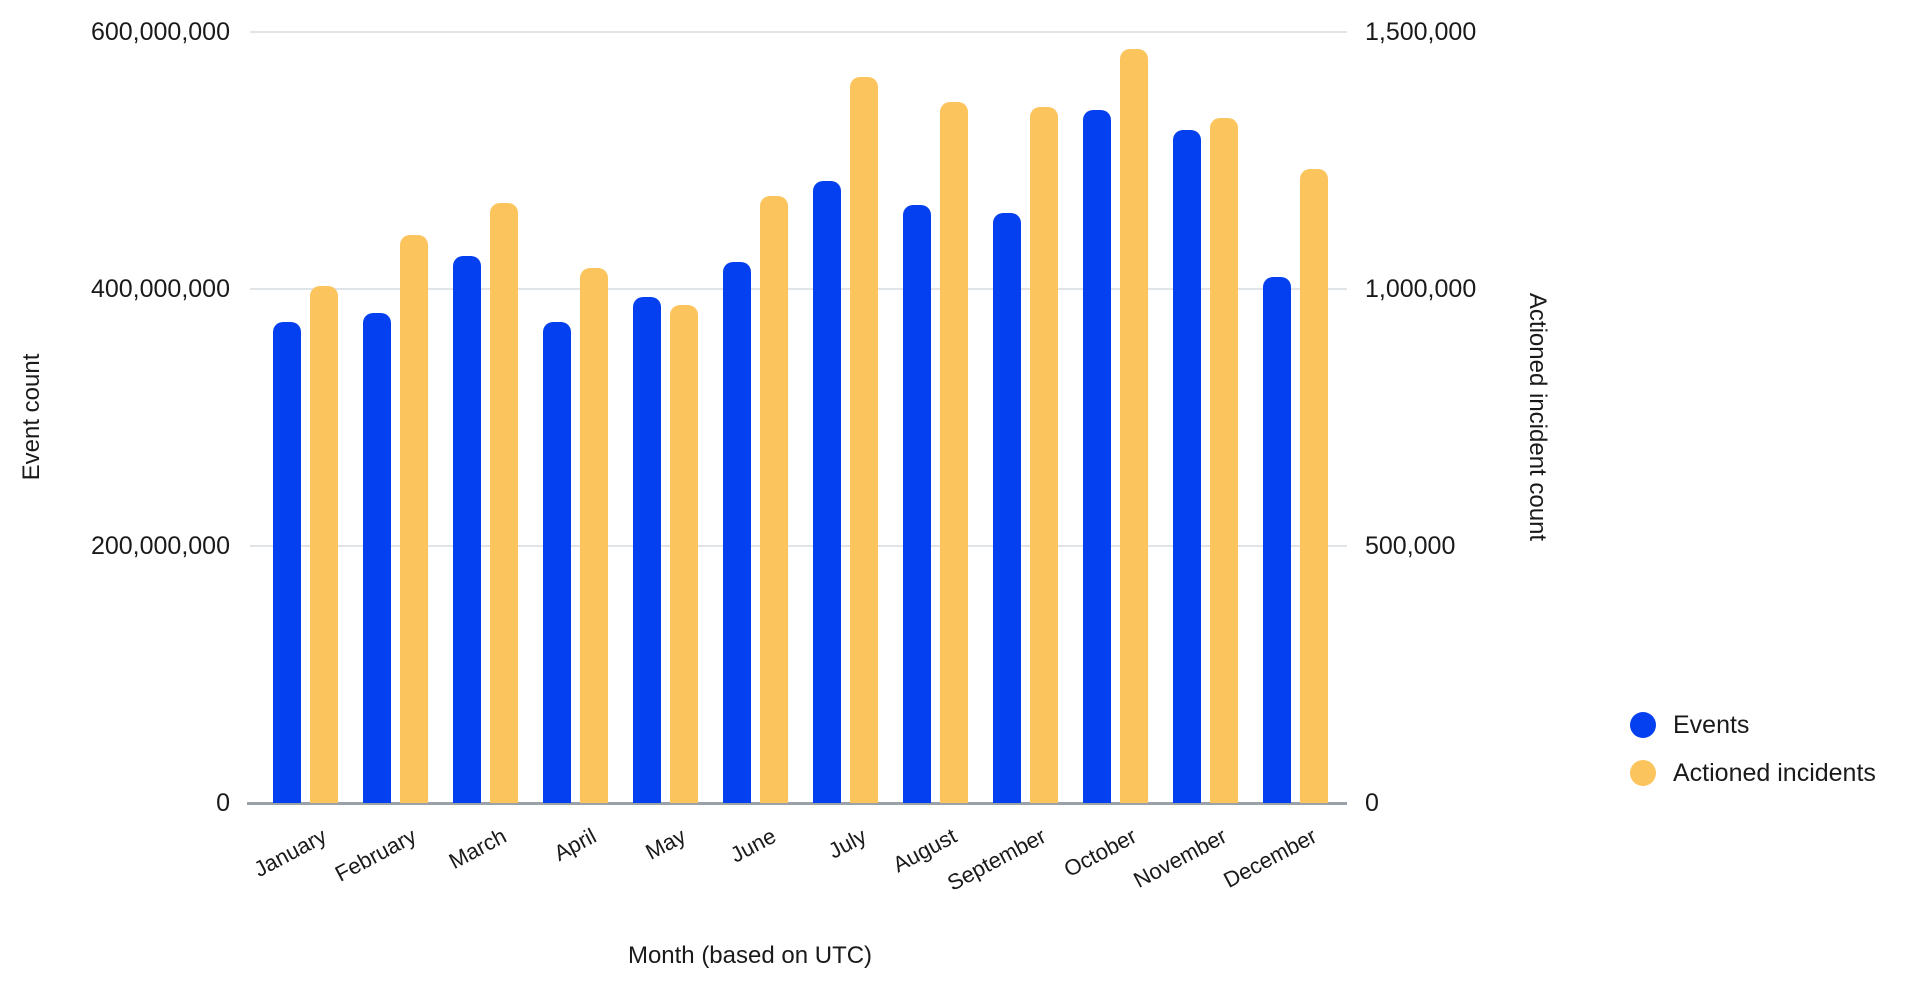 Image resolution: width=1922 pixels, height=988 pixels. What do you see at coordinates (863, 440) in the screenshot?
I see `bar-actioned-incidents-july` at bounding box center [863, 440].